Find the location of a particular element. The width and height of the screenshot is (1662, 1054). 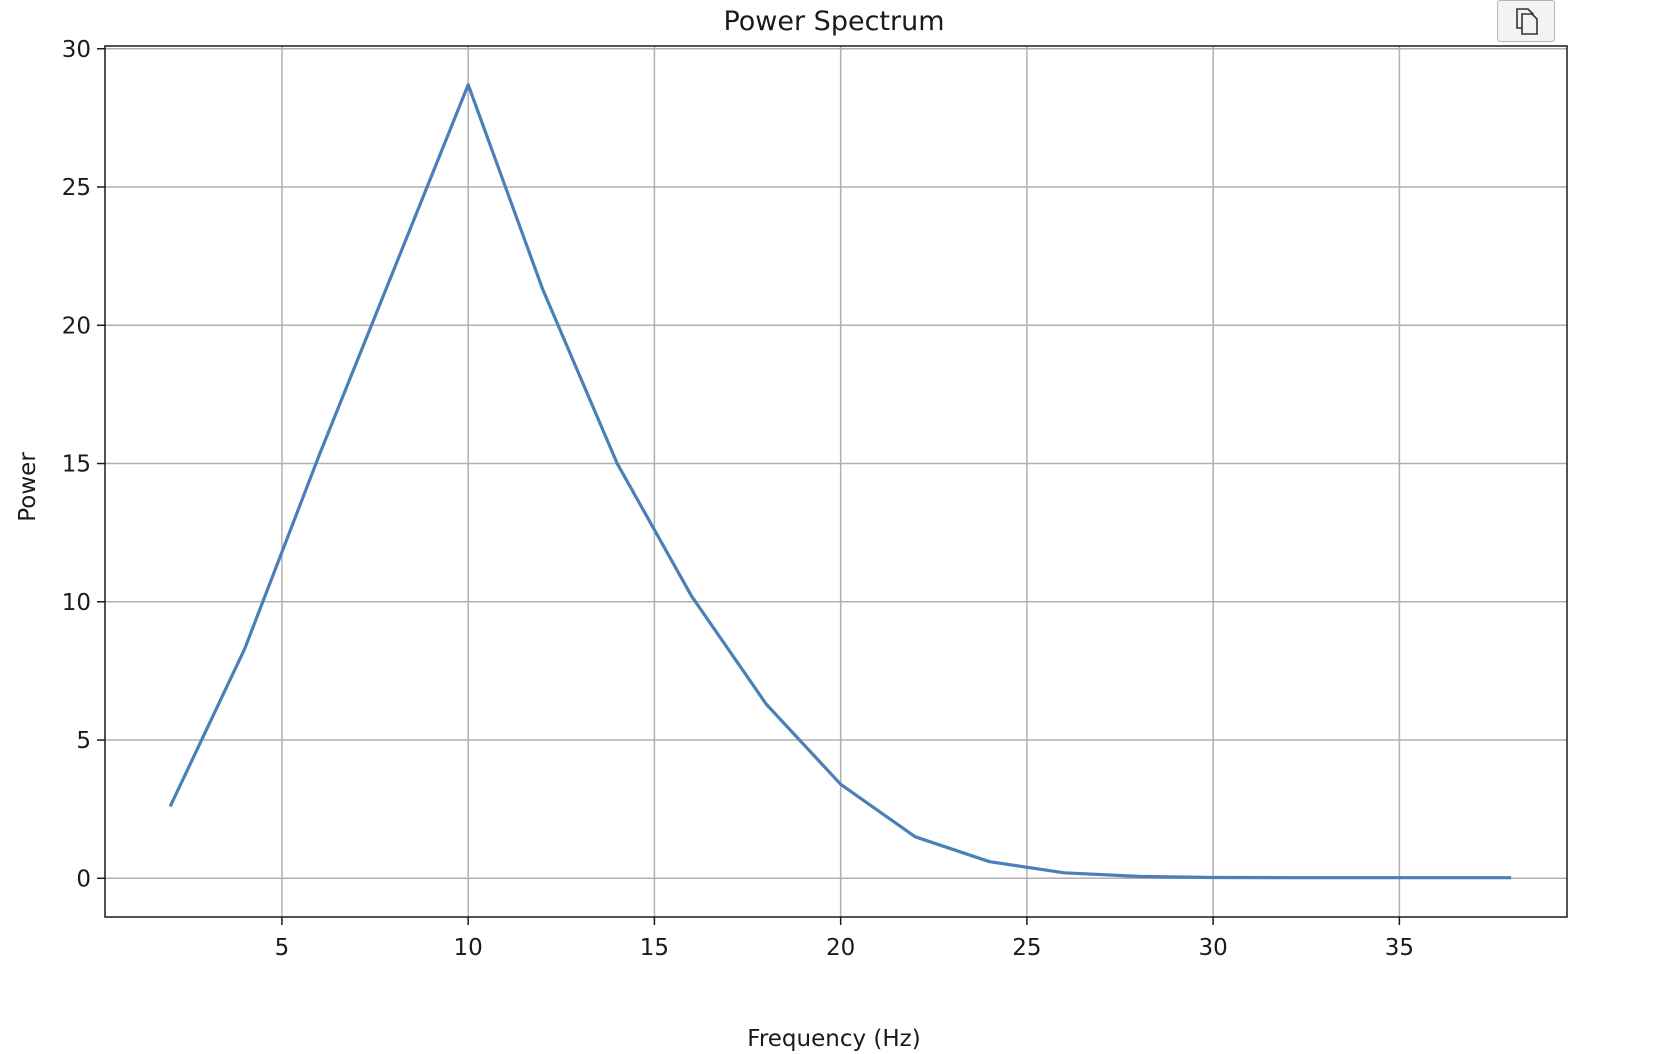

y-tick-label: 0 is located at coordinates (83, 879).